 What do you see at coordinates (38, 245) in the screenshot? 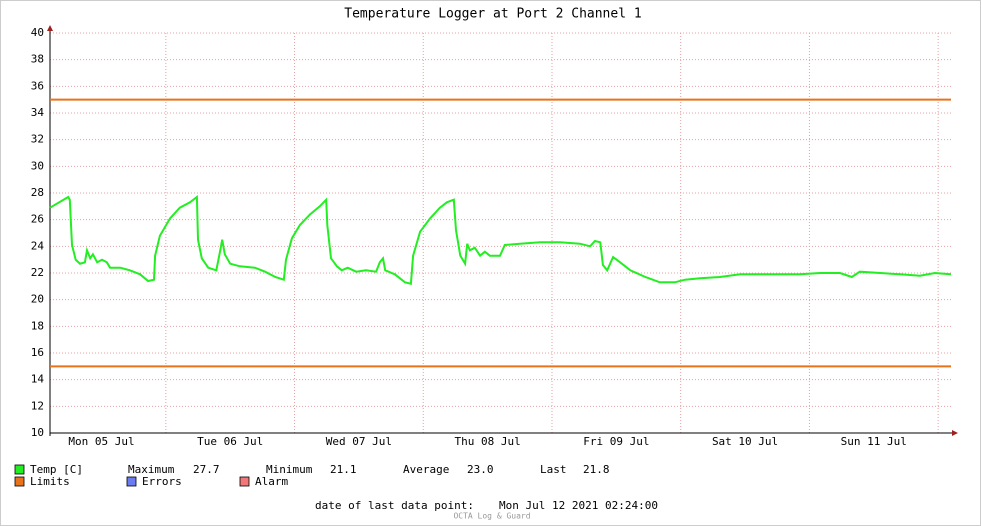
I see `y-tick-label: 24` at bounding box center [38, 245].